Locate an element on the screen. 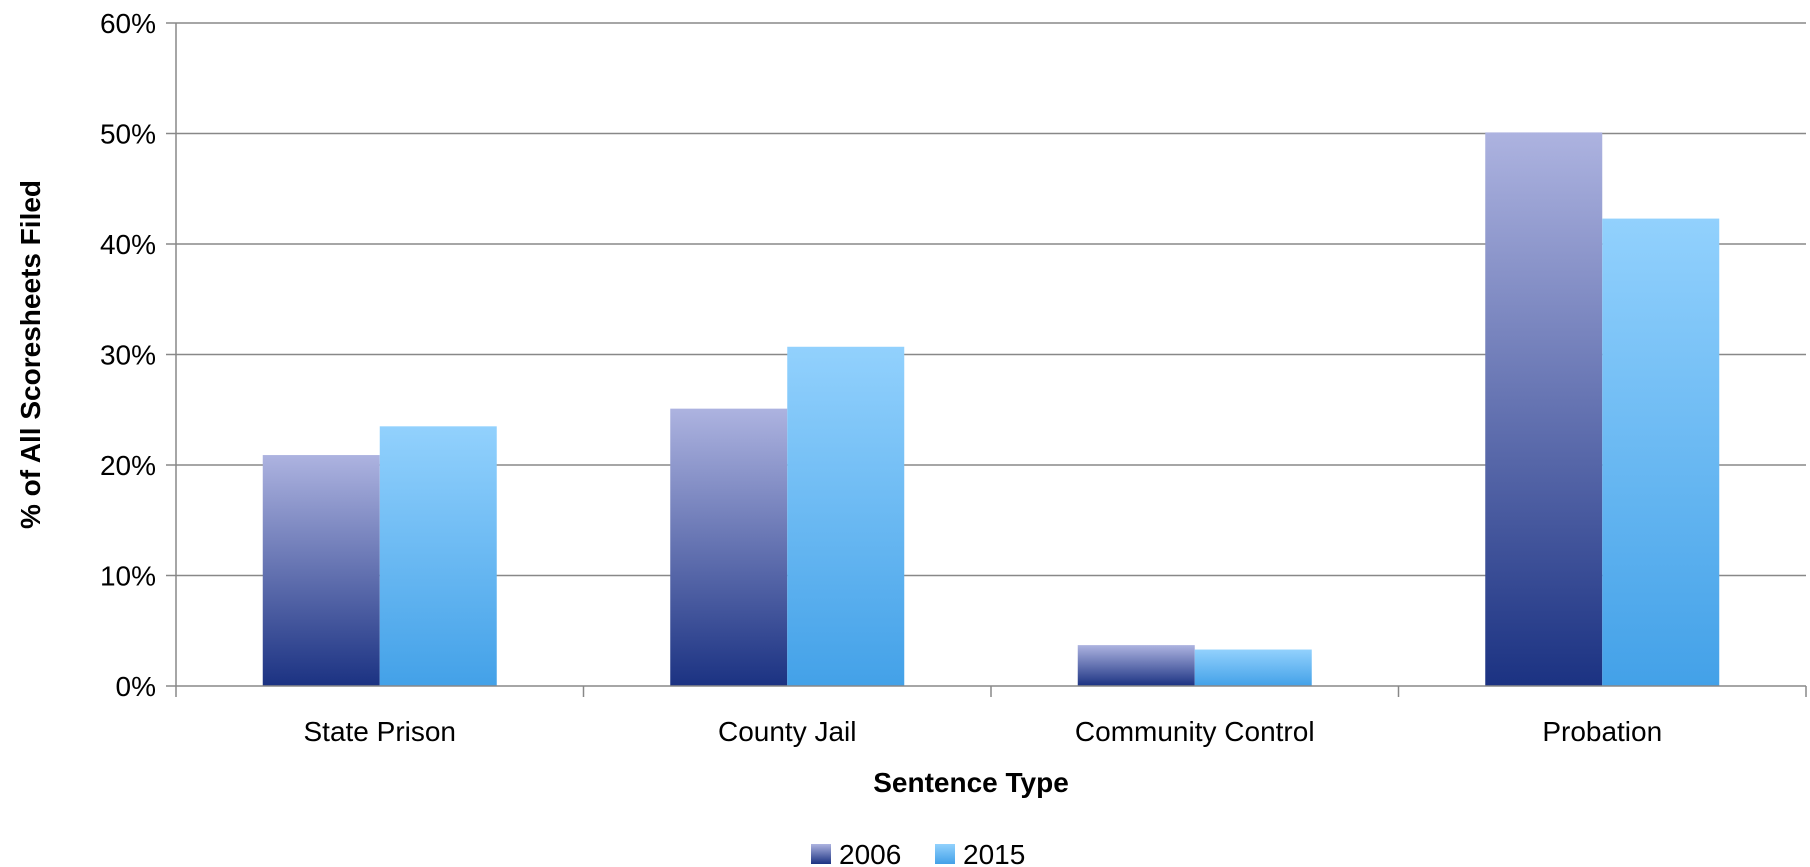  y-tick-label: 60% is located at coordinates (128, 23).